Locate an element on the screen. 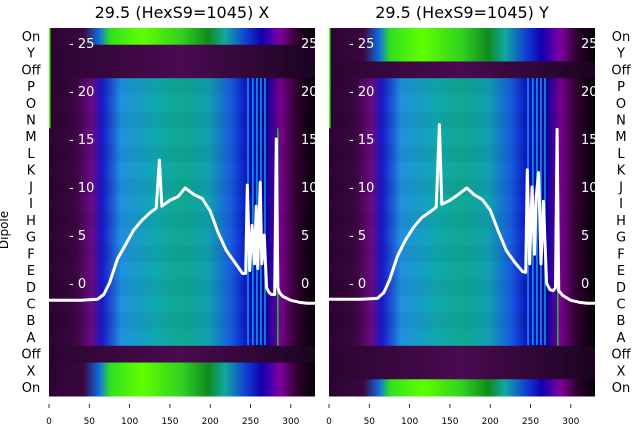 The width and height of the screenshot is (640, 440). y-axis-label: Dipole is located at coordinates (5, 230).